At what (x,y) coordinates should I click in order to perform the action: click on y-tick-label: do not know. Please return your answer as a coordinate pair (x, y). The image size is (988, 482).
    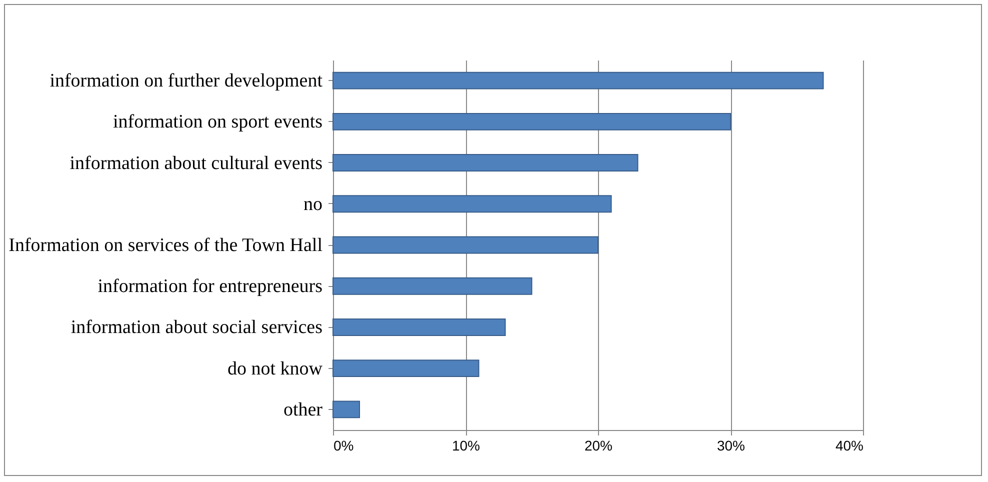
    Looking at the image, I should click on (275, 369).